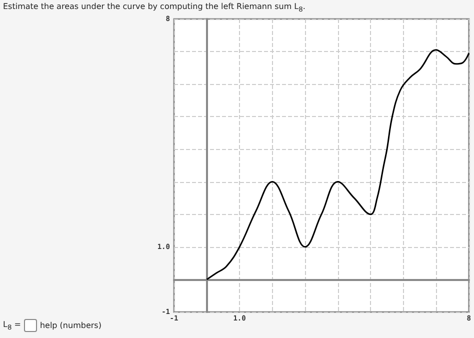 Image resolution: width=474 pixels, height=338 pixels. Describe the element at coordinates (71, 325) in the screenshot. I see `text: help (numbers)` at that location.